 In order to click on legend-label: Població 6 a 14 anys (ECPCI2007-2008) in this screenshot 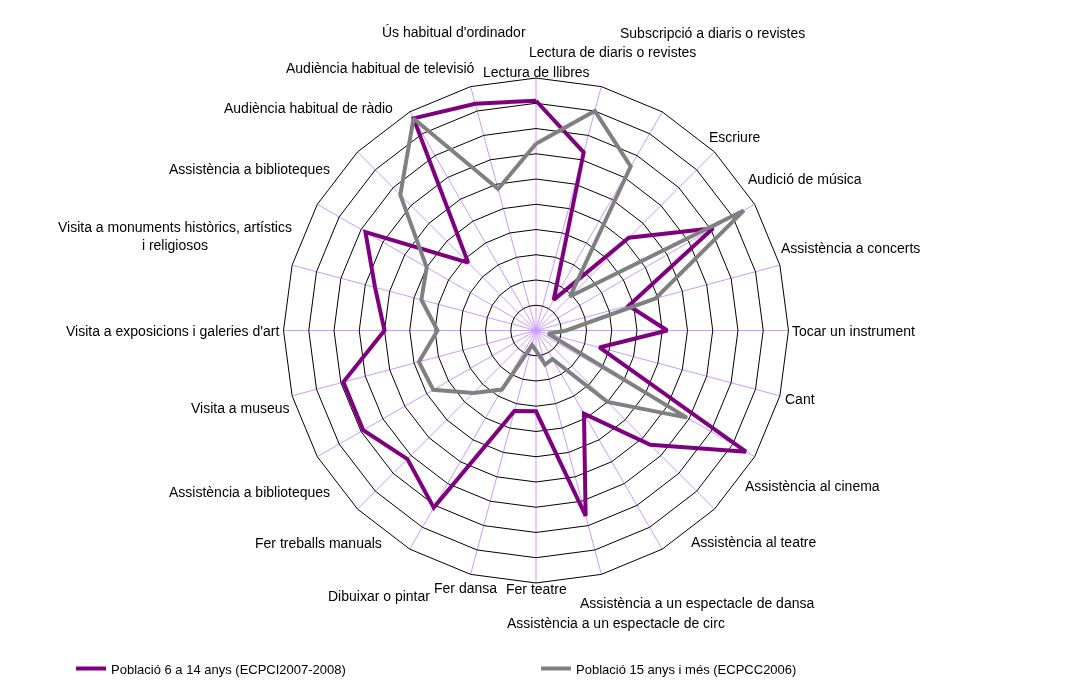, I will do `click(228, 669)`.